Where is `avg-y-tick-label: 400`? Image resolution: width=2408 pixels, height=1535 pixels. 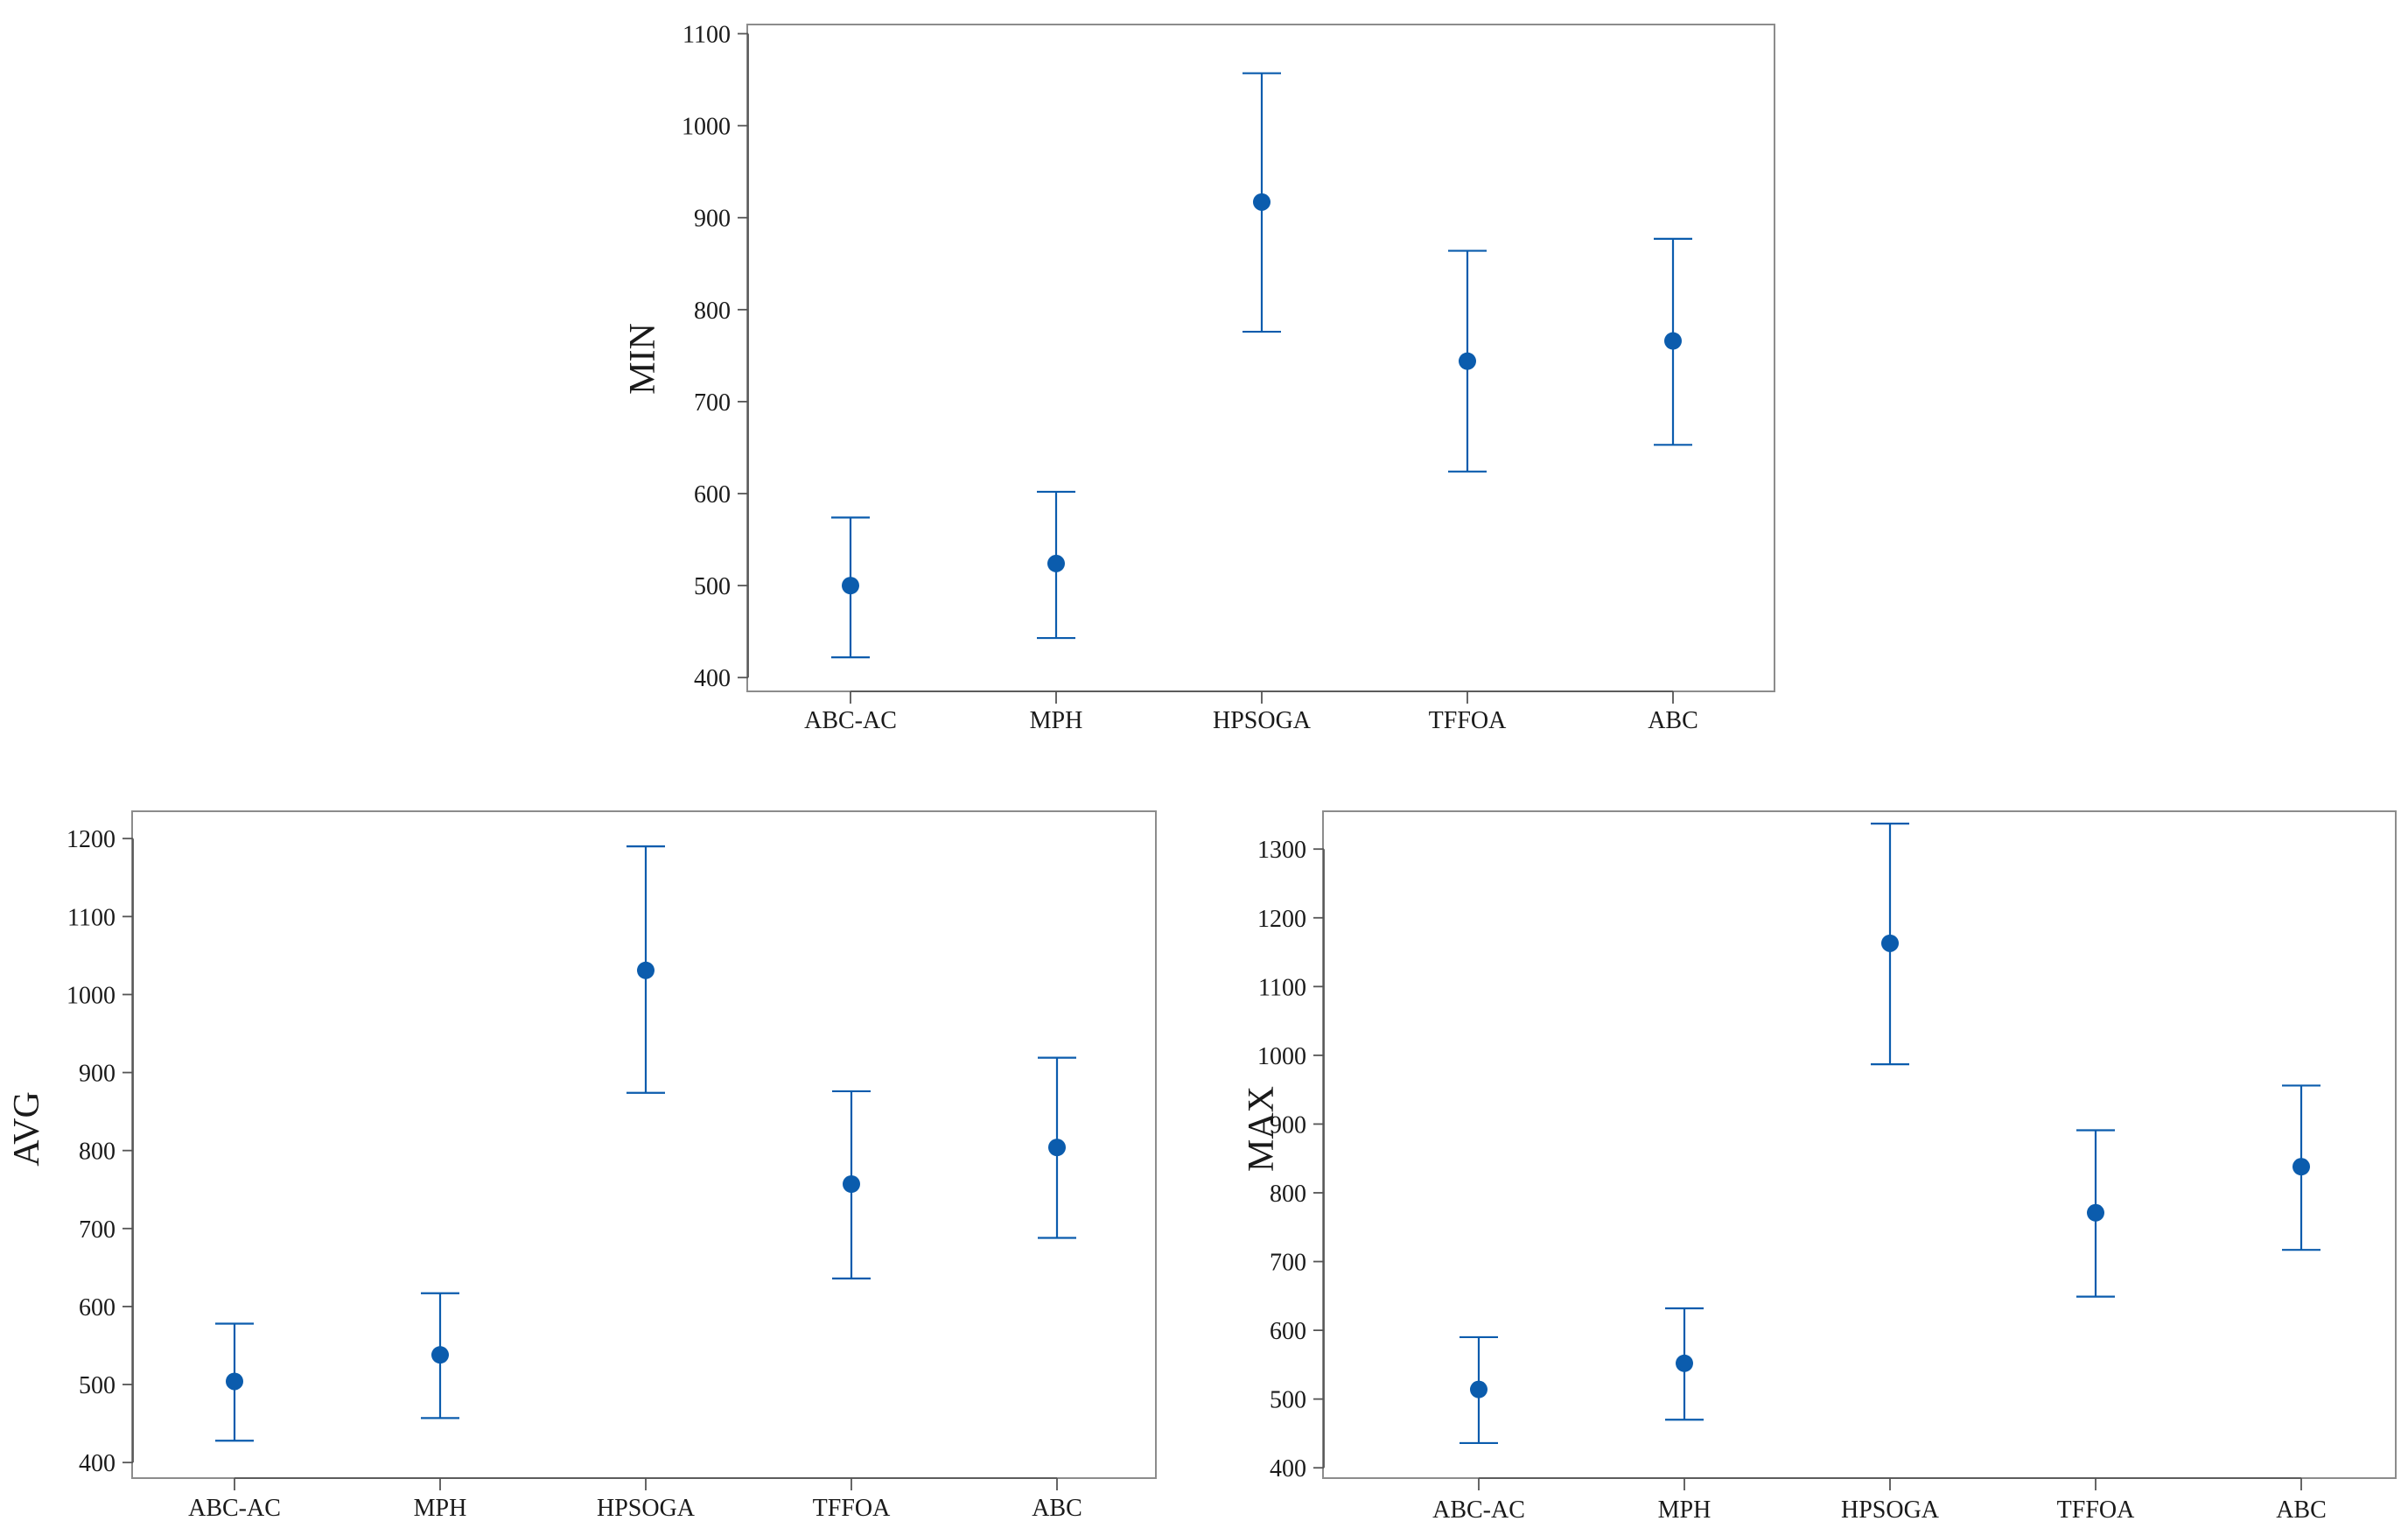 avg-y-tick-label: 400 is located at coordinates (97, 1463).